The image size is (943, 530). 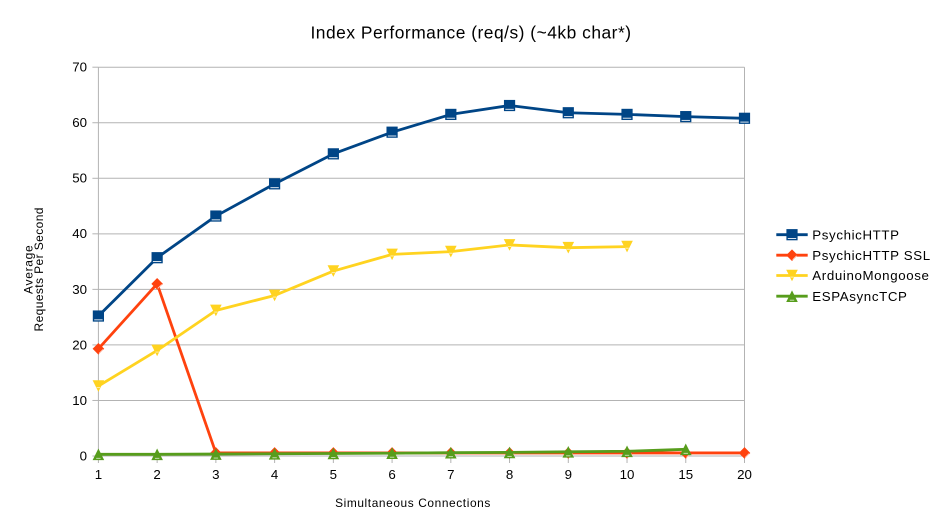 What do you see at coordinates (29, 269) in the screenshot?
I see `svg-text: Average` at bounding box center [29, 269].